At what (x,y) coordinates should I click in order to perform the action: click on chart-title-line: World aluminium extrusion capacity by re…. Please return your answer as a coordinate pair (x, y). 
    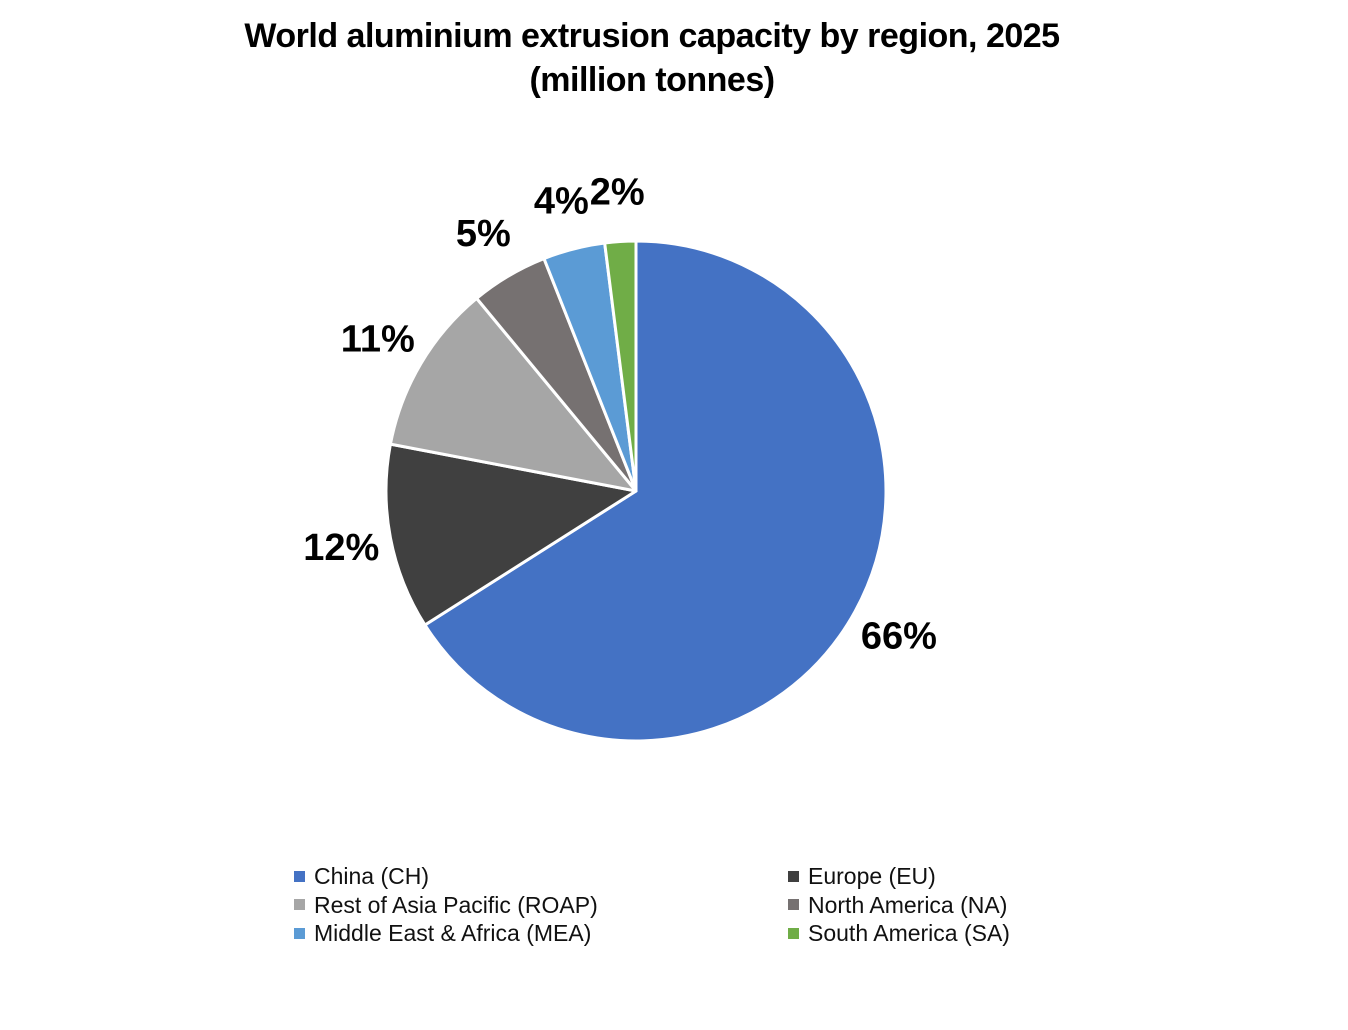
    Looking at the image, I should click on (652, 36).